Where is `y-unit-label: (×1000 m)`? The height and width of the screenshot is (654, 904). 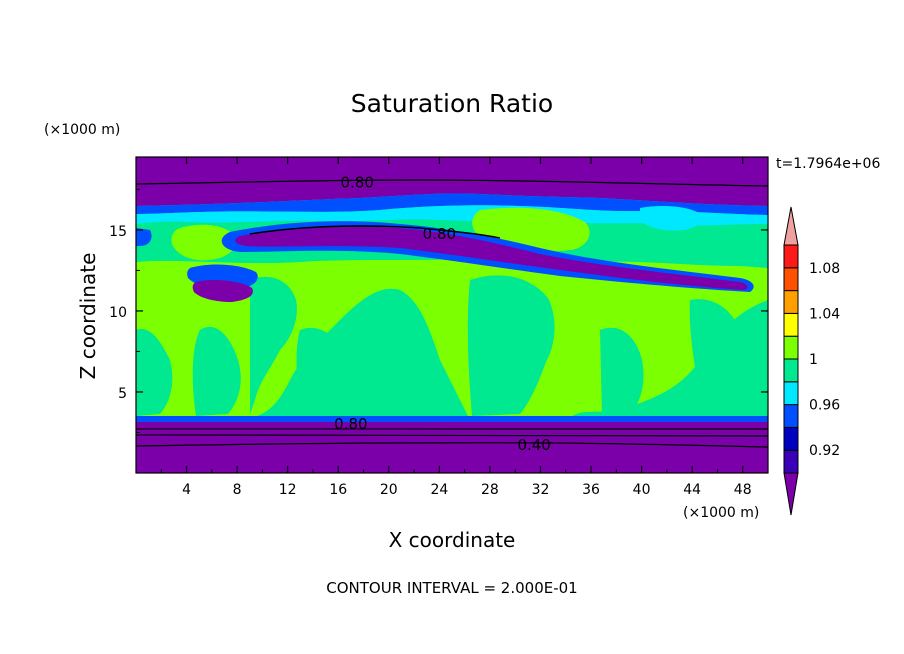
y-unit-label: (×1000 m) is located at coordinates (82, 130).